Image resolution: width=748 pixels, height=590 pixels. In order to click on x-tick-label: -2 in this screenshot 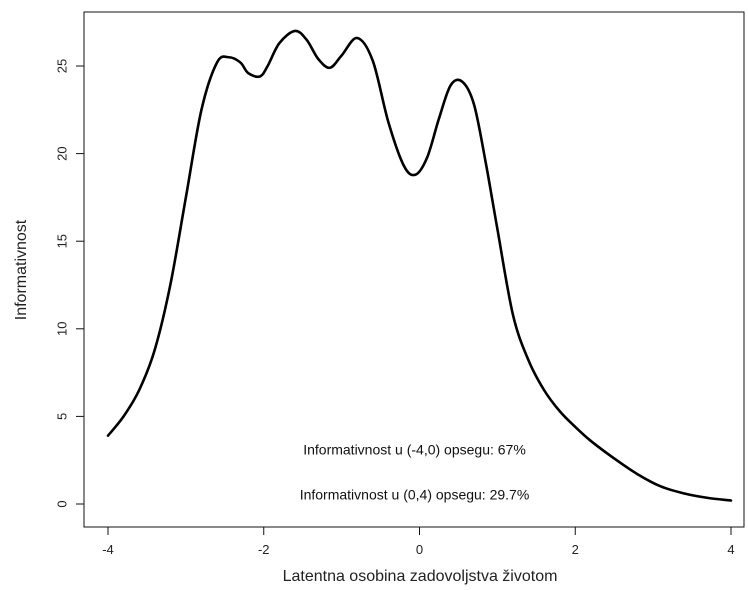, I will do `click(264, 549)`.